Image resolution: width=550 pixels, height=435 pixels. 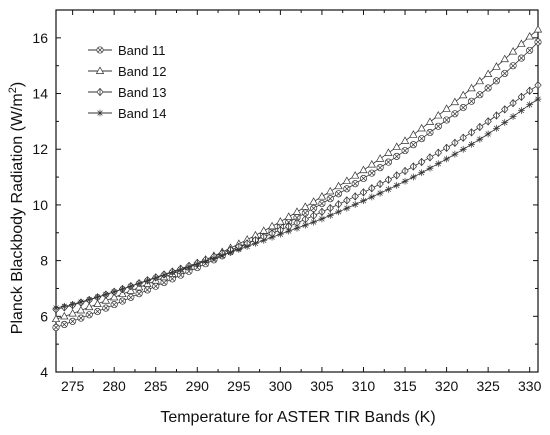 I want to click on y-tick-label: 8, so click(x=44, y=261).